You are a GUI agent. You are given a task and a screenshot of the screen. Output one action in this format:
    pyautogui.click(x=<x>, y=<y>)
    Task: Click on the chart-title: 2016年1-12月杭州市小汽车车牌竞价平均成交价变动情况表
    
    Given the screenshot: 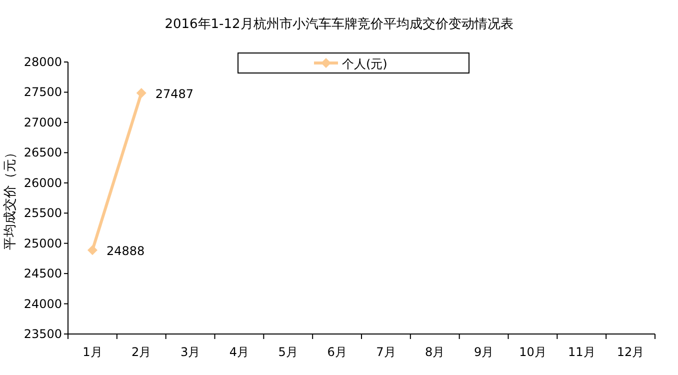 What is the action you would take?
    pyautogui.click(x=339, y=24)
    